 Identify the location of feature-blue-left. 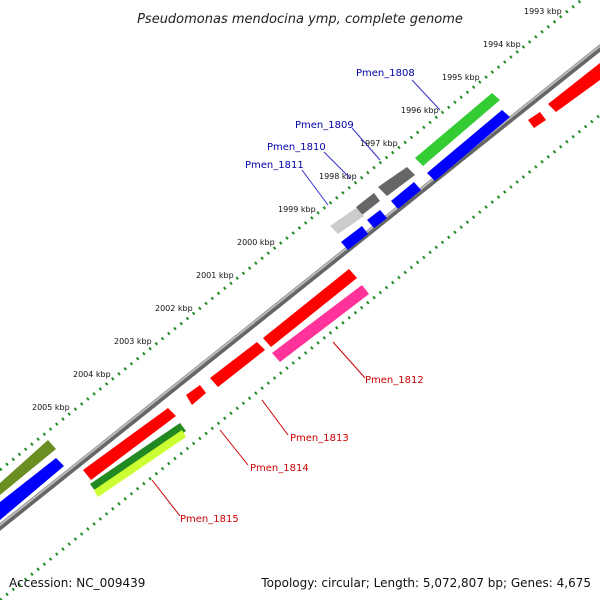
(32, 489).